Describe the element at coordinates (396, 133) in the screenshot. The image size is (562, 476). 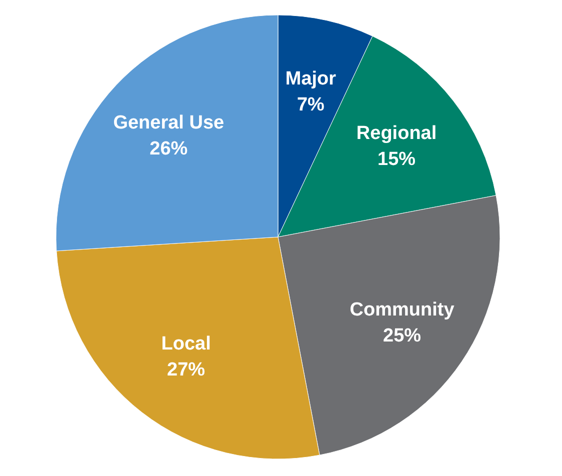
I see `slice-label: Regional` at that location.